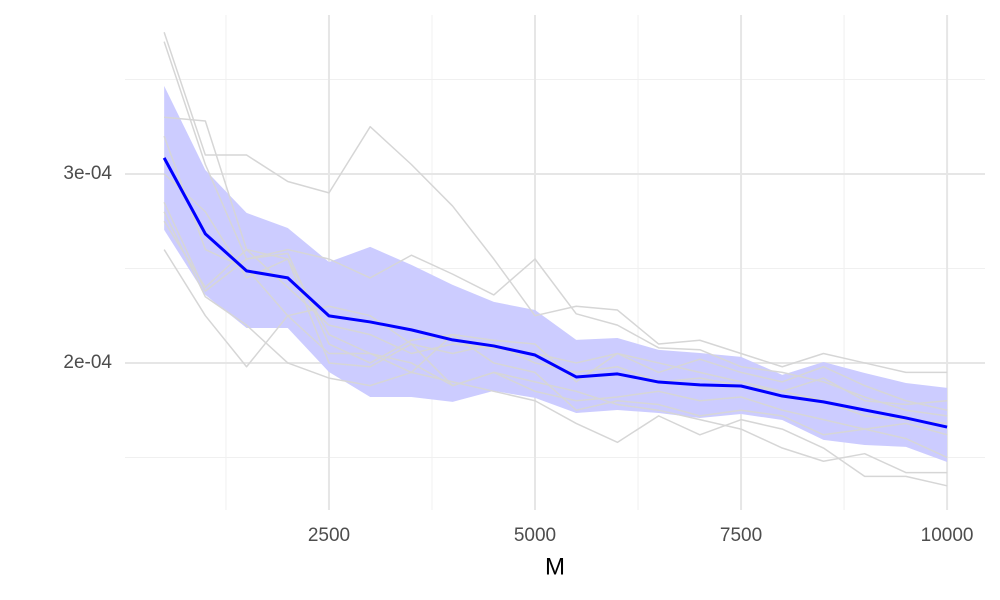  I want to click on x-tick-label: 5000, so click(535, 535).